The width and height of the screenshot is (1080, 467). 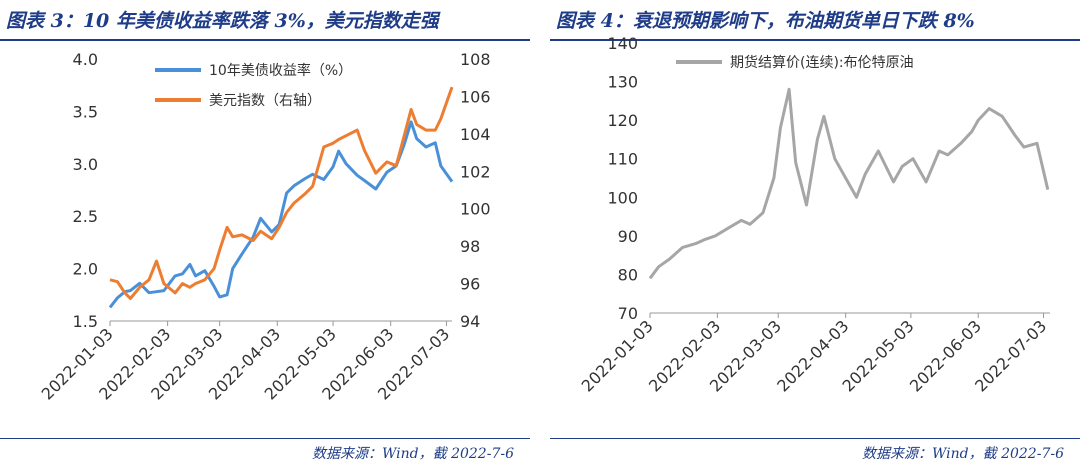 What do you see at coordinates (280, 70) in the screenshot?
I see `legend-label-0: 10年美债收益率（%）` at bounding box center [280, 70].